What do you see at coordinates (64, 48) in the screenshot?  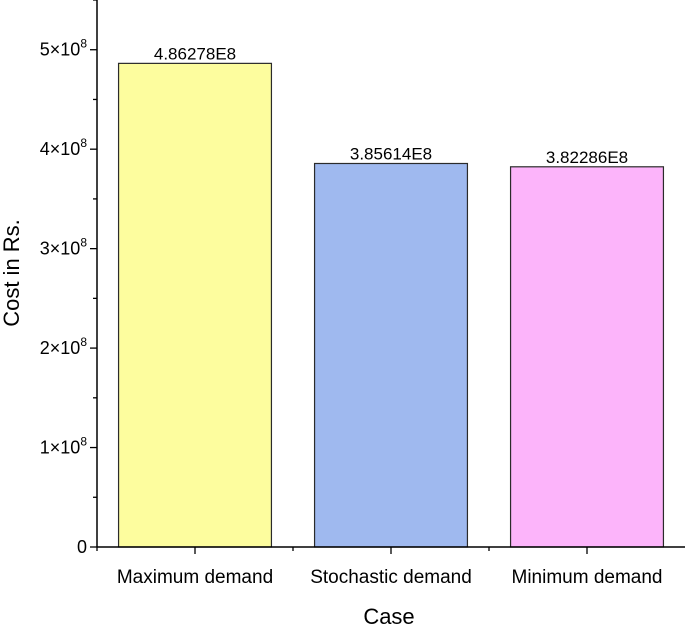 I see `y-tick-label: 5×10⁸` at bounding box center [64, 48].